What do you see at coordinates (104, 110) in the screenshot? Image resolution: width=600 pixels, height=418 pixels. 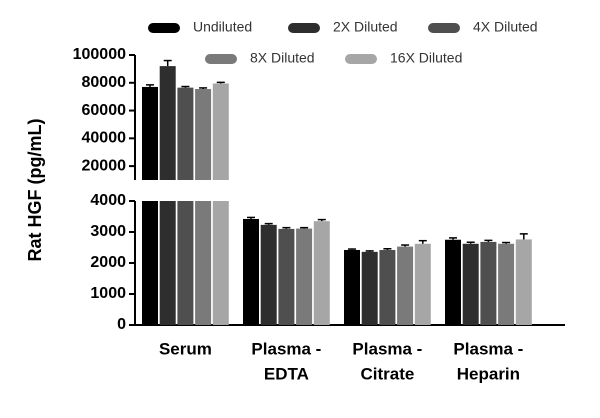 I see `y-tick-label: 60000` at bounding box center [104, 110].